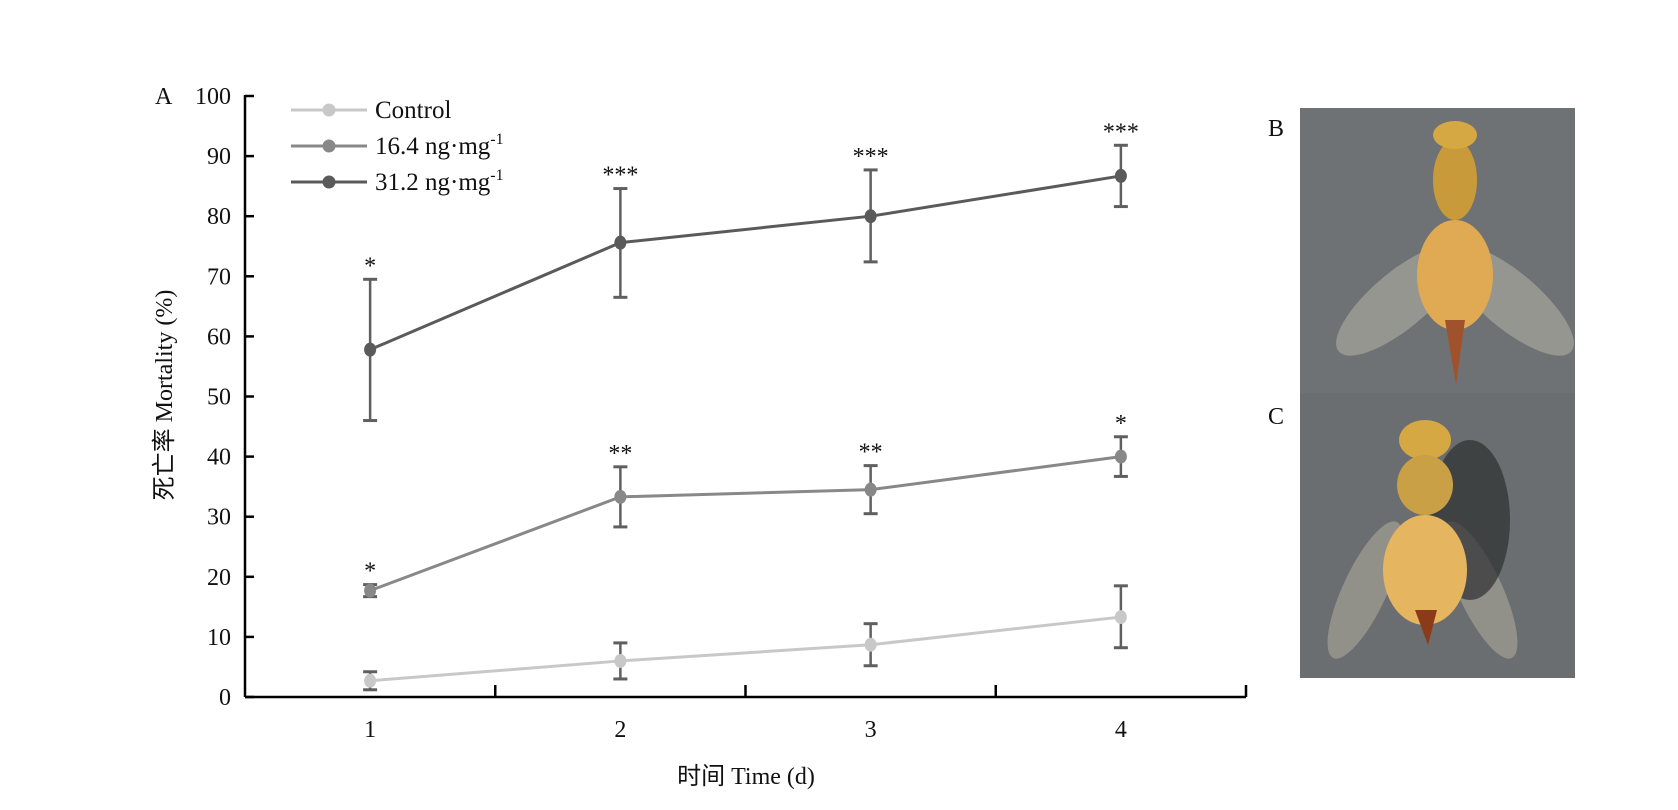 The height and width of the screenshot is (810, 1678). I want to click on photo-label-b: B, so click(1276, 129).